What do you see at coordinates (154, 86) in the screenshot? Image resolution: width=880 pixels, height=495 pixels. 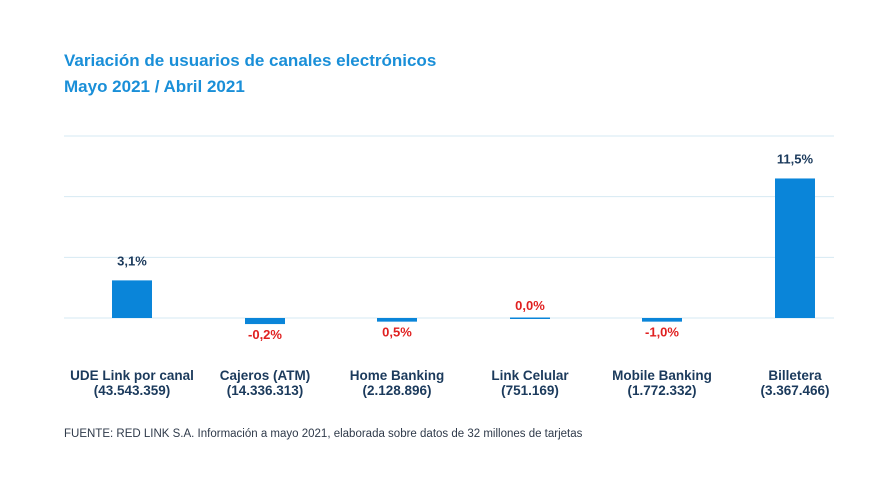 I see `chart-subtitle: Mayo 2021 / Abril 2021` at bounding box center [154, 86].